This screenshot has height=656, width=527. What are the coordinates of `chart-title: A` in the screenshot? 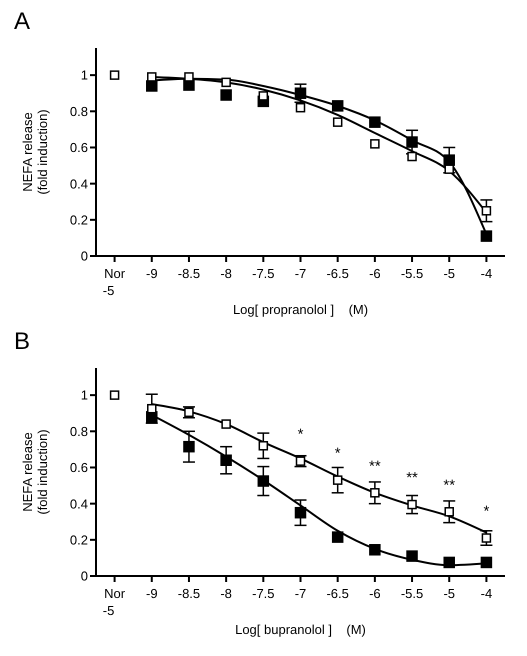 It's located at (22, 22).